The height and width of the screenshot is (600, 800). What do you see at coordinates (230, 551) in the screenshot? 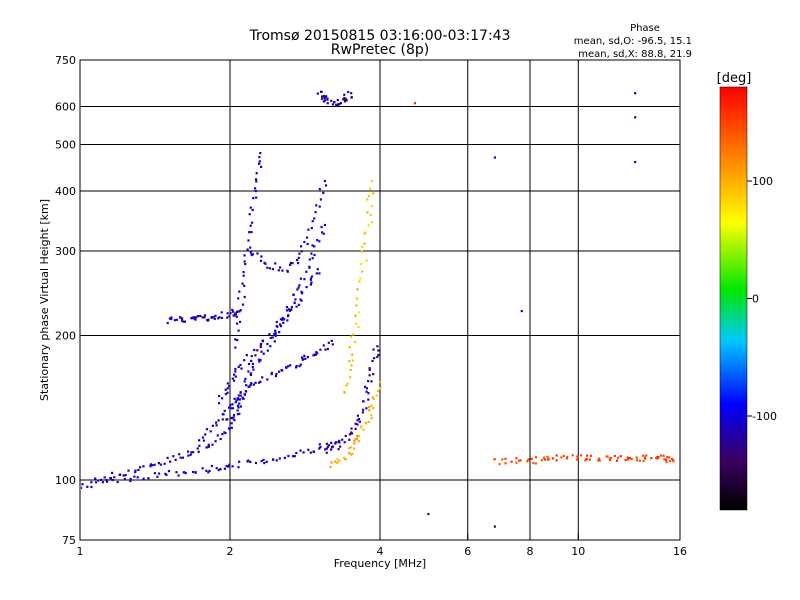
I see `x-tick-label: 2` at bounding box center [230, 551].